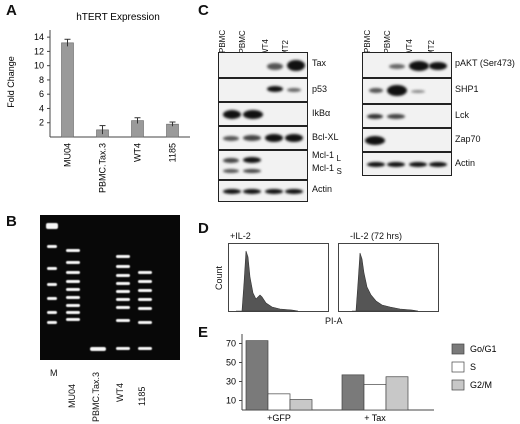 The image size is (520, 424). What do you see at coordinates (41, 80) in the screenshot?
I see `y-tick-label: 8` at bounding box center [41, 80].